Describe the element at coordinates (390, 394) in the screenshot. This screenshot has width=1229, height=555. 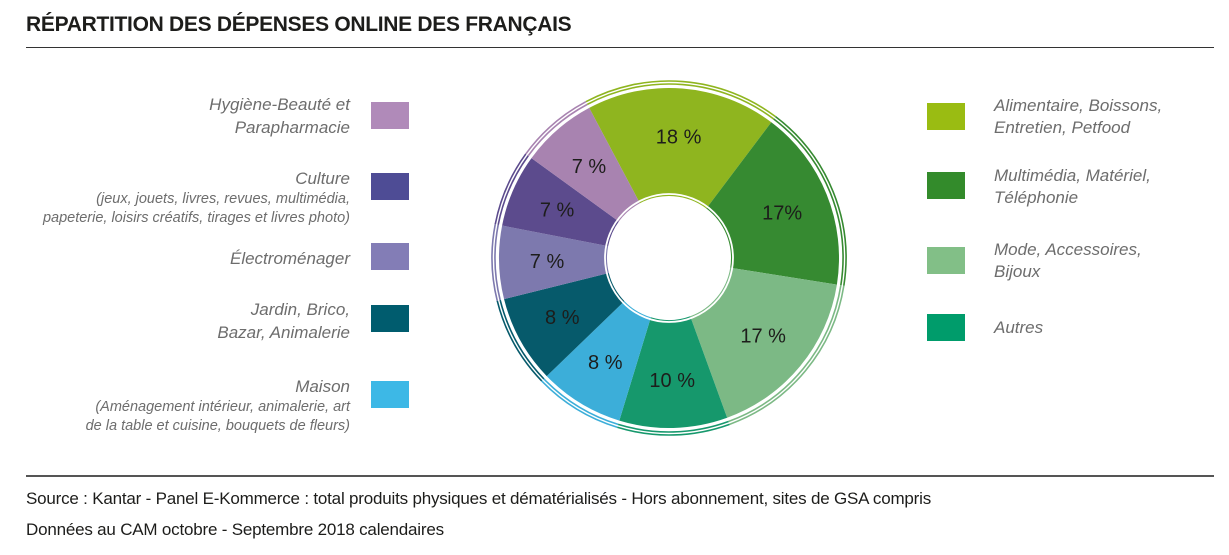
I see `legend-swatch-maison` at that location.